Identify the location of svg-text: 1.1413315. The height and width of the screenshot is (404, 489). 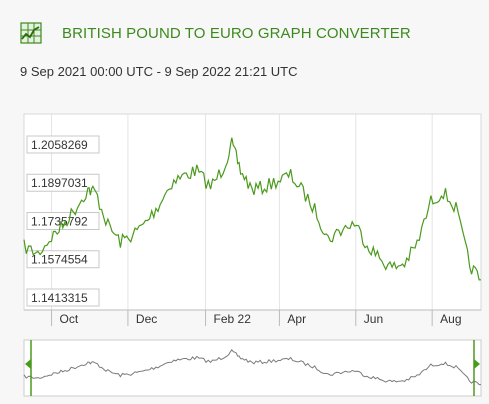
(59, 298).